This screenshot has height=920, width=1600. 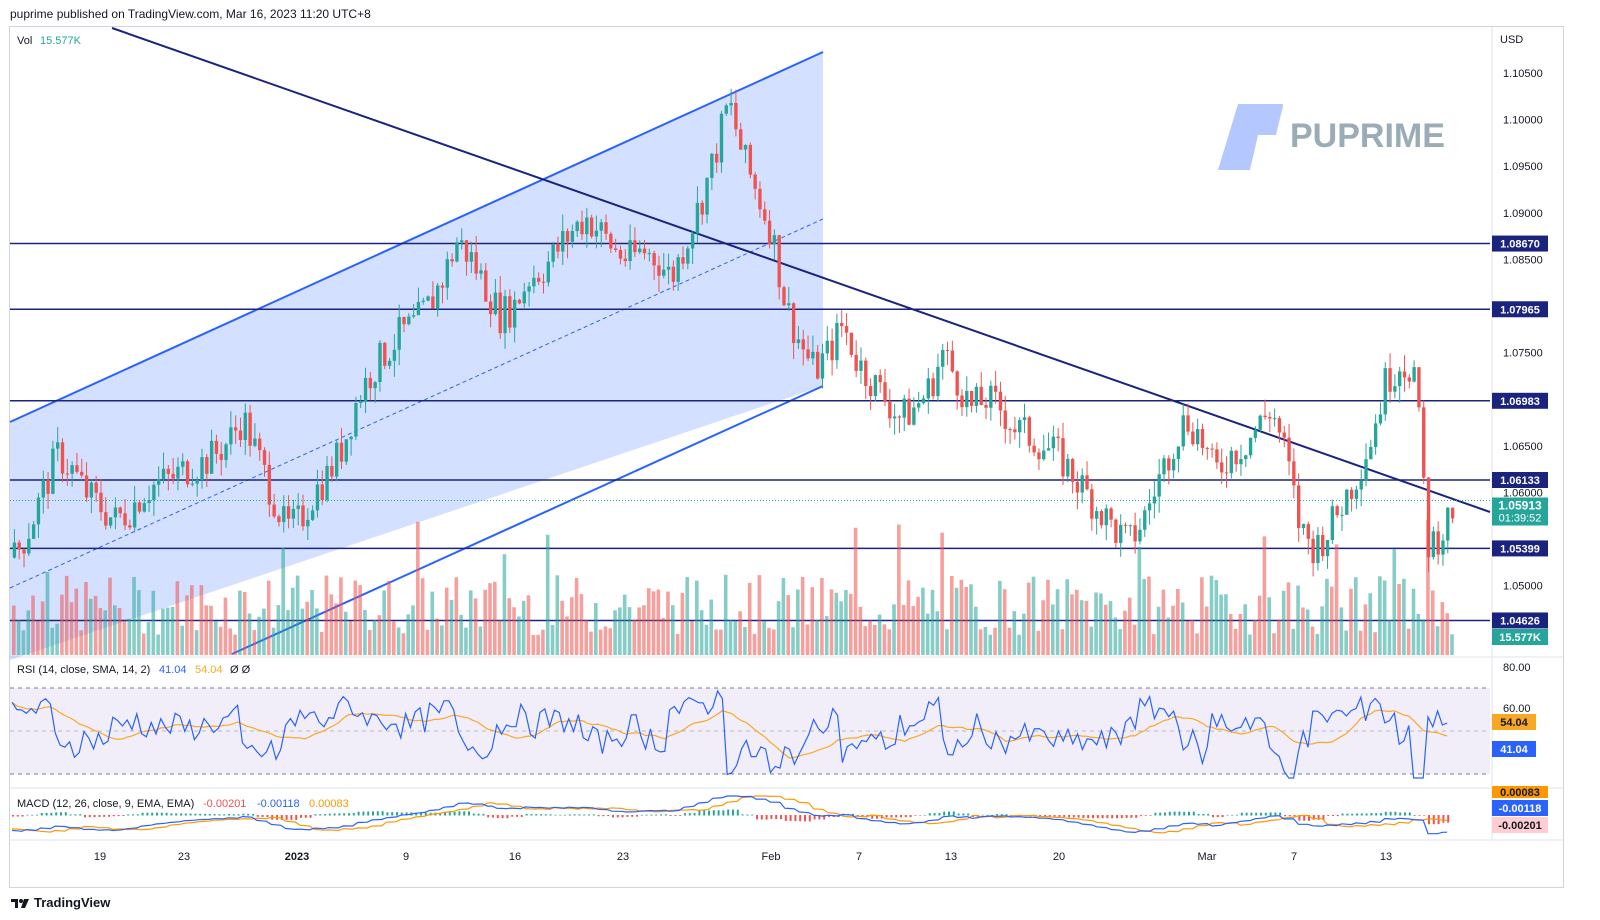 I want to click on level-label: 1.06983, so click(x=1520, y=402).